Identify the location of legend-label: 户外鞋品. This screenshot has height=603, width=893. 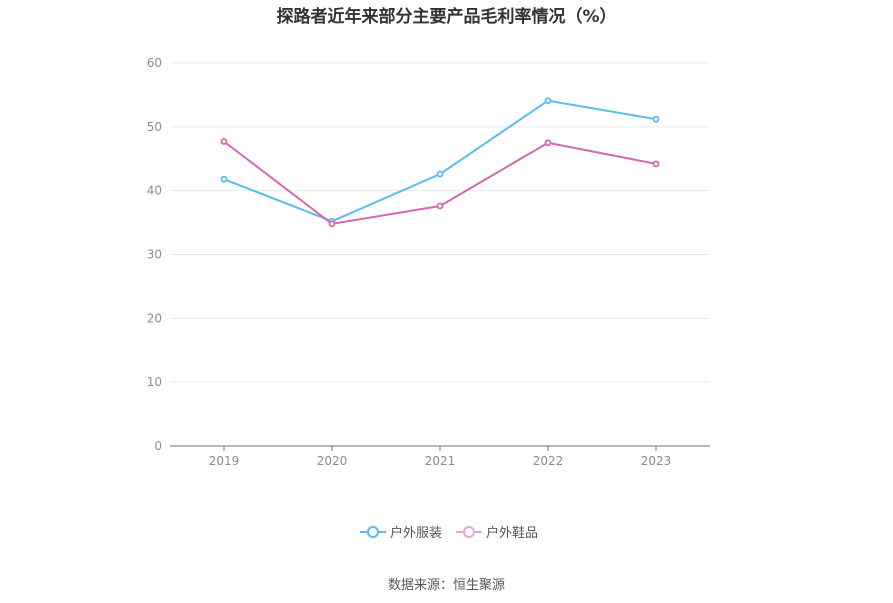
(512, 533).